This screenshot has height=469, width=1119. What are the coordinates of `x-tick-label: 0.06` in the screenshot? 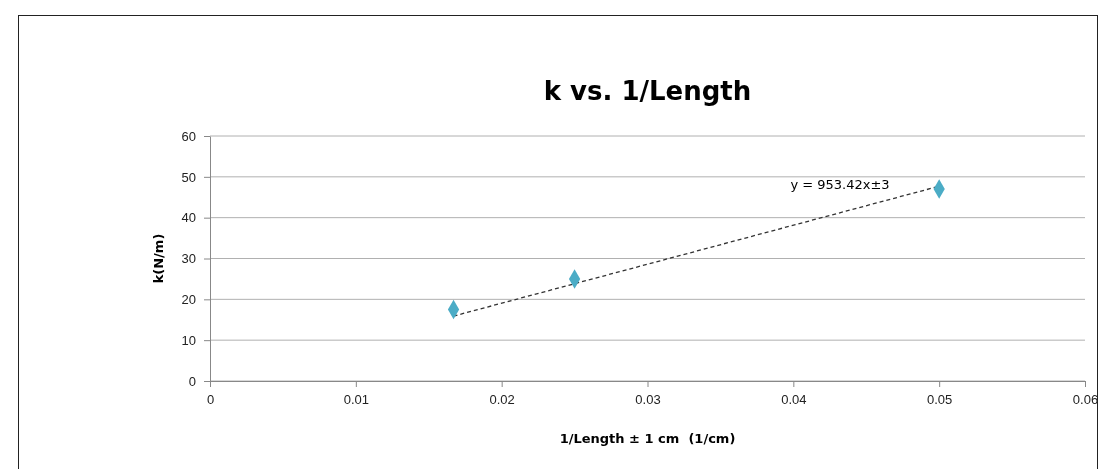 It's located at (1085, 400).